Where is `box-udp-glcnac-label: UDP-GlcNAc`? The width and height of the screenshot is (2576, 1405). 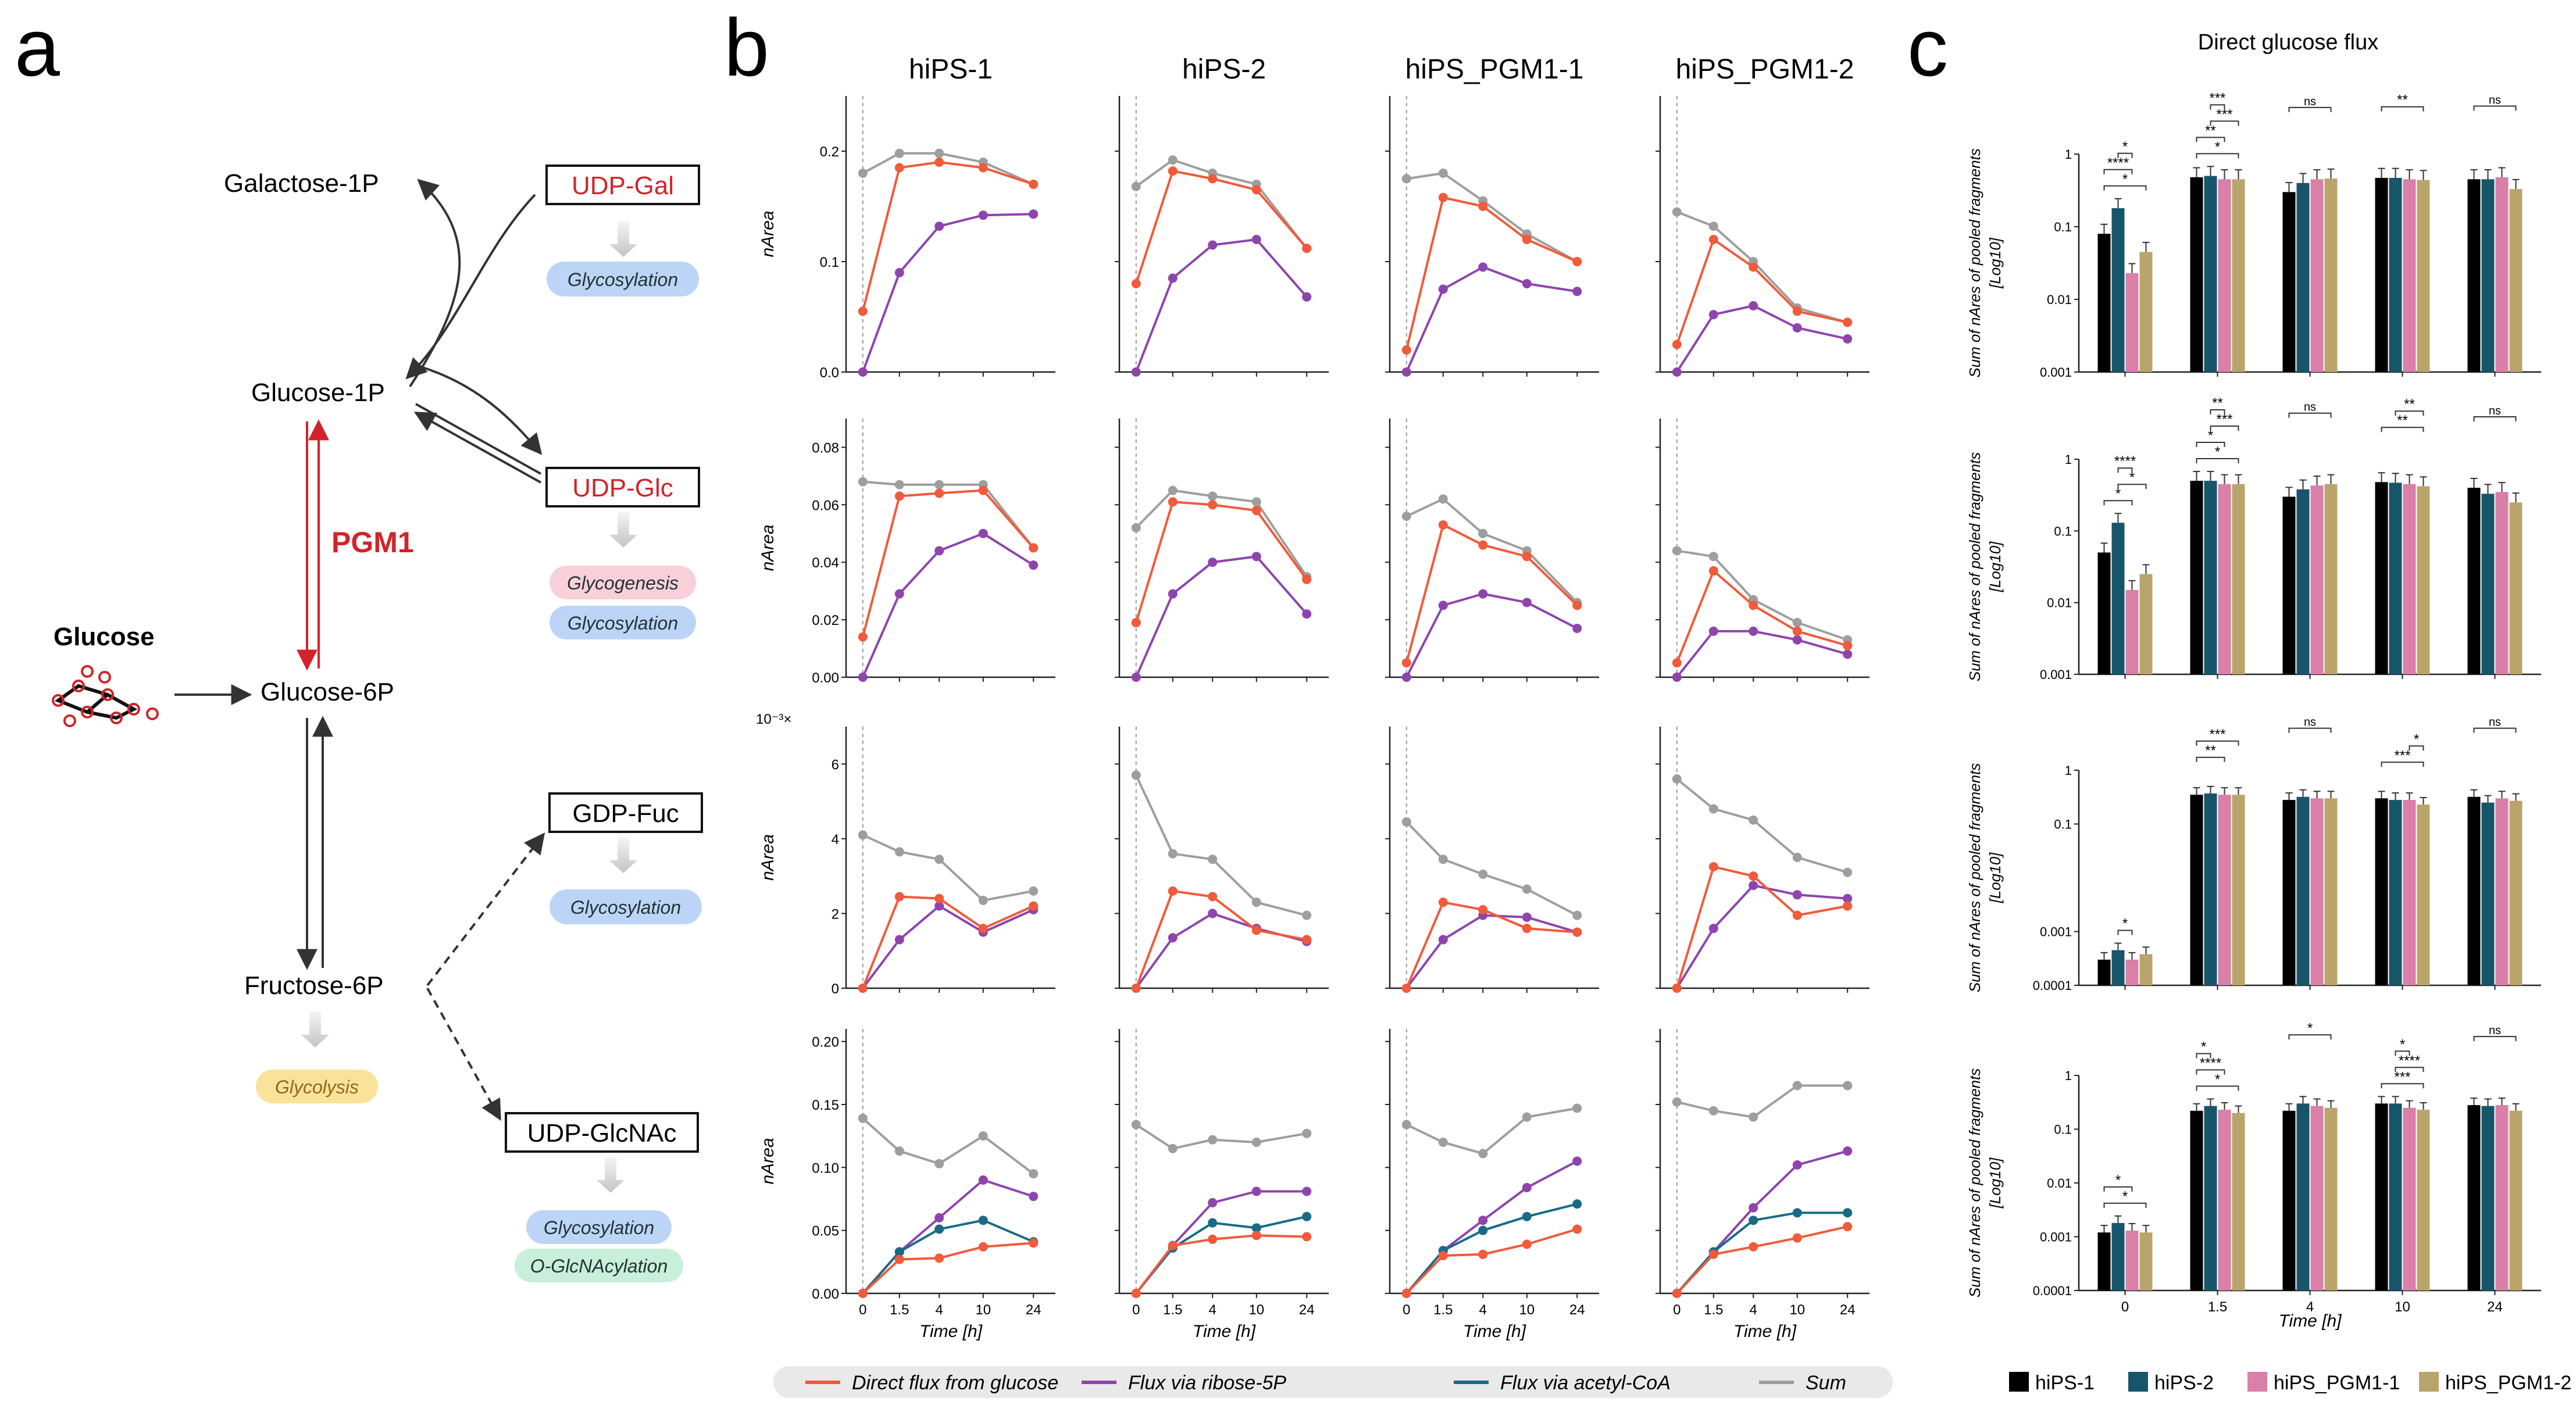 box-udp-glcnac-label: UDP-GlcNAc is located at coordinates (602, 1133).